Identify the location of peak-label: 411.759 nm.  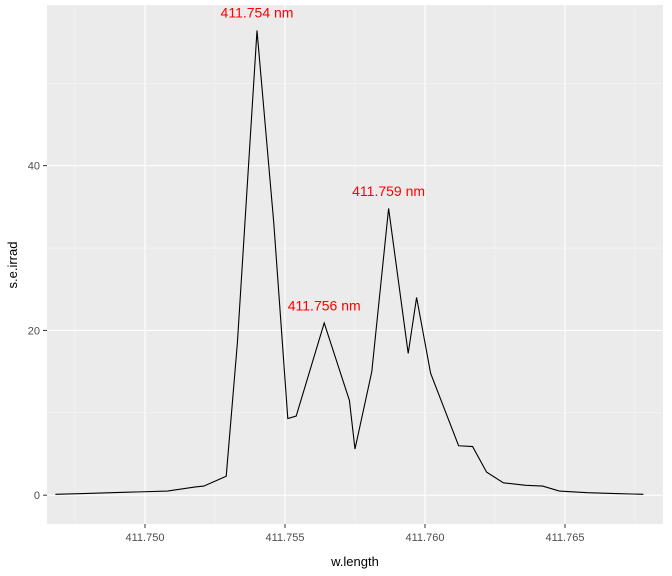
(388, 191).